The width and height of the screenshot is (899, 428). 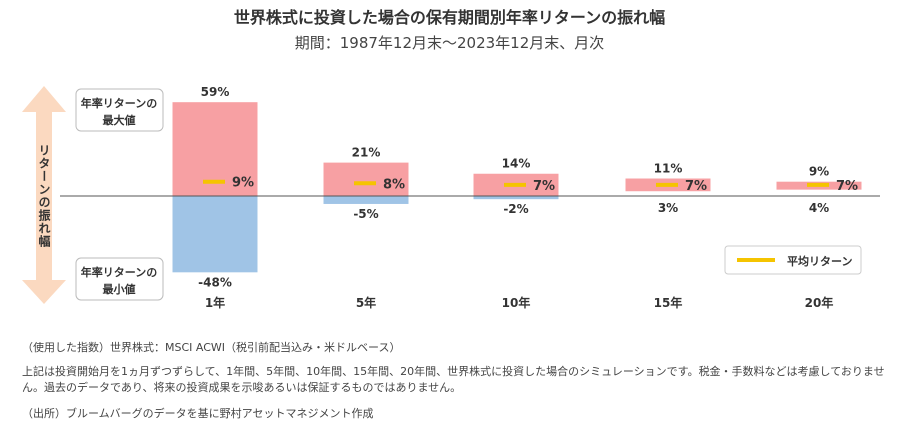 What do you see at coordinates (449, 17) in the screenshot?
I see `chart-title: 世界株式に投資した場合の保有期間別年率リターンの振れ幅` at bounding box center [449, 17].